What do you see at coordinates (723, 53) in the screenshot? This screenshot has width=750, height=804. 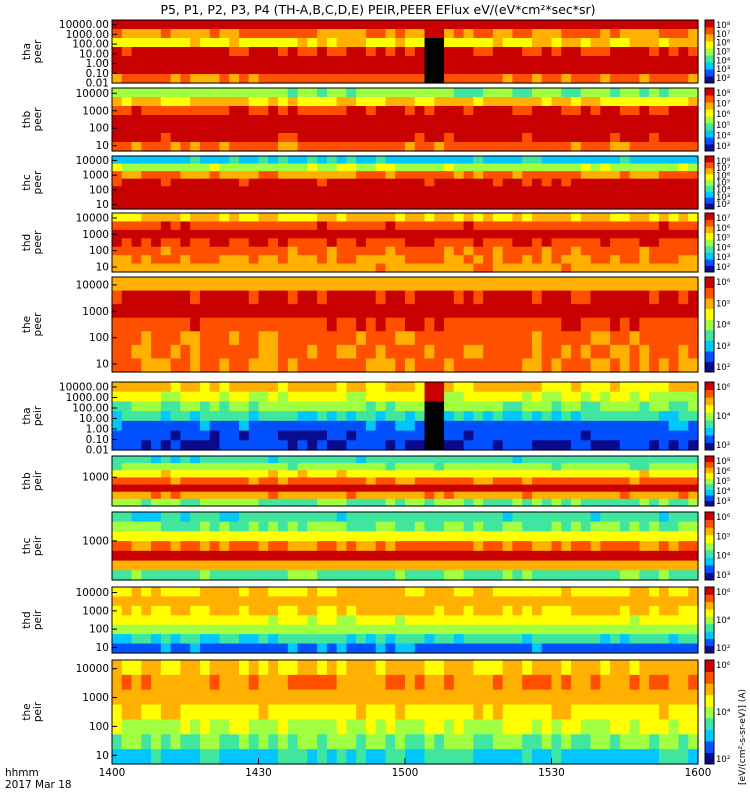 I see `colorbar-tick-label: 10⁵` at bounding box center [723, 53].